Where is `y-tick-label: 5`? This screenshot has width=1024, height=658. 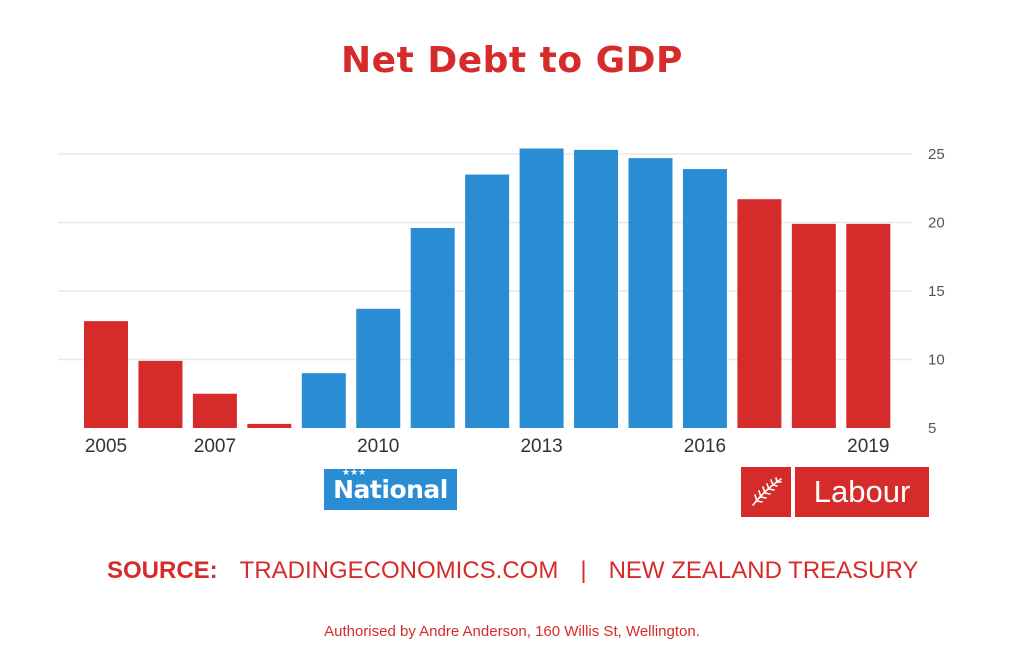
y-tick-label: 5 is located at coordinates (932, 428).